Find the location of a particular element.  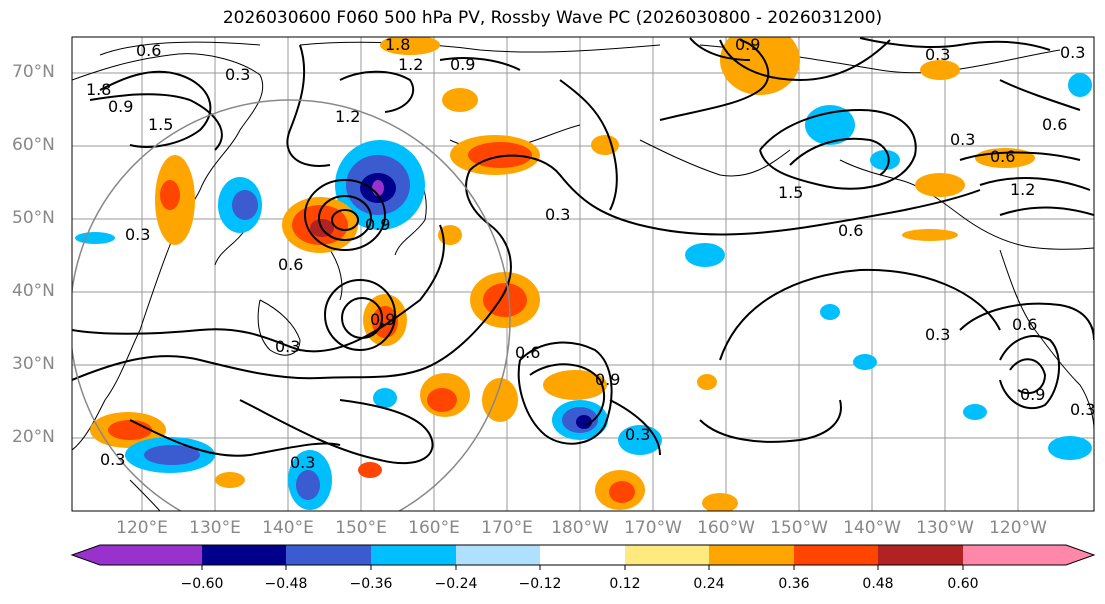

colorbar-arrow-right is located at coordinates (1080, 555).